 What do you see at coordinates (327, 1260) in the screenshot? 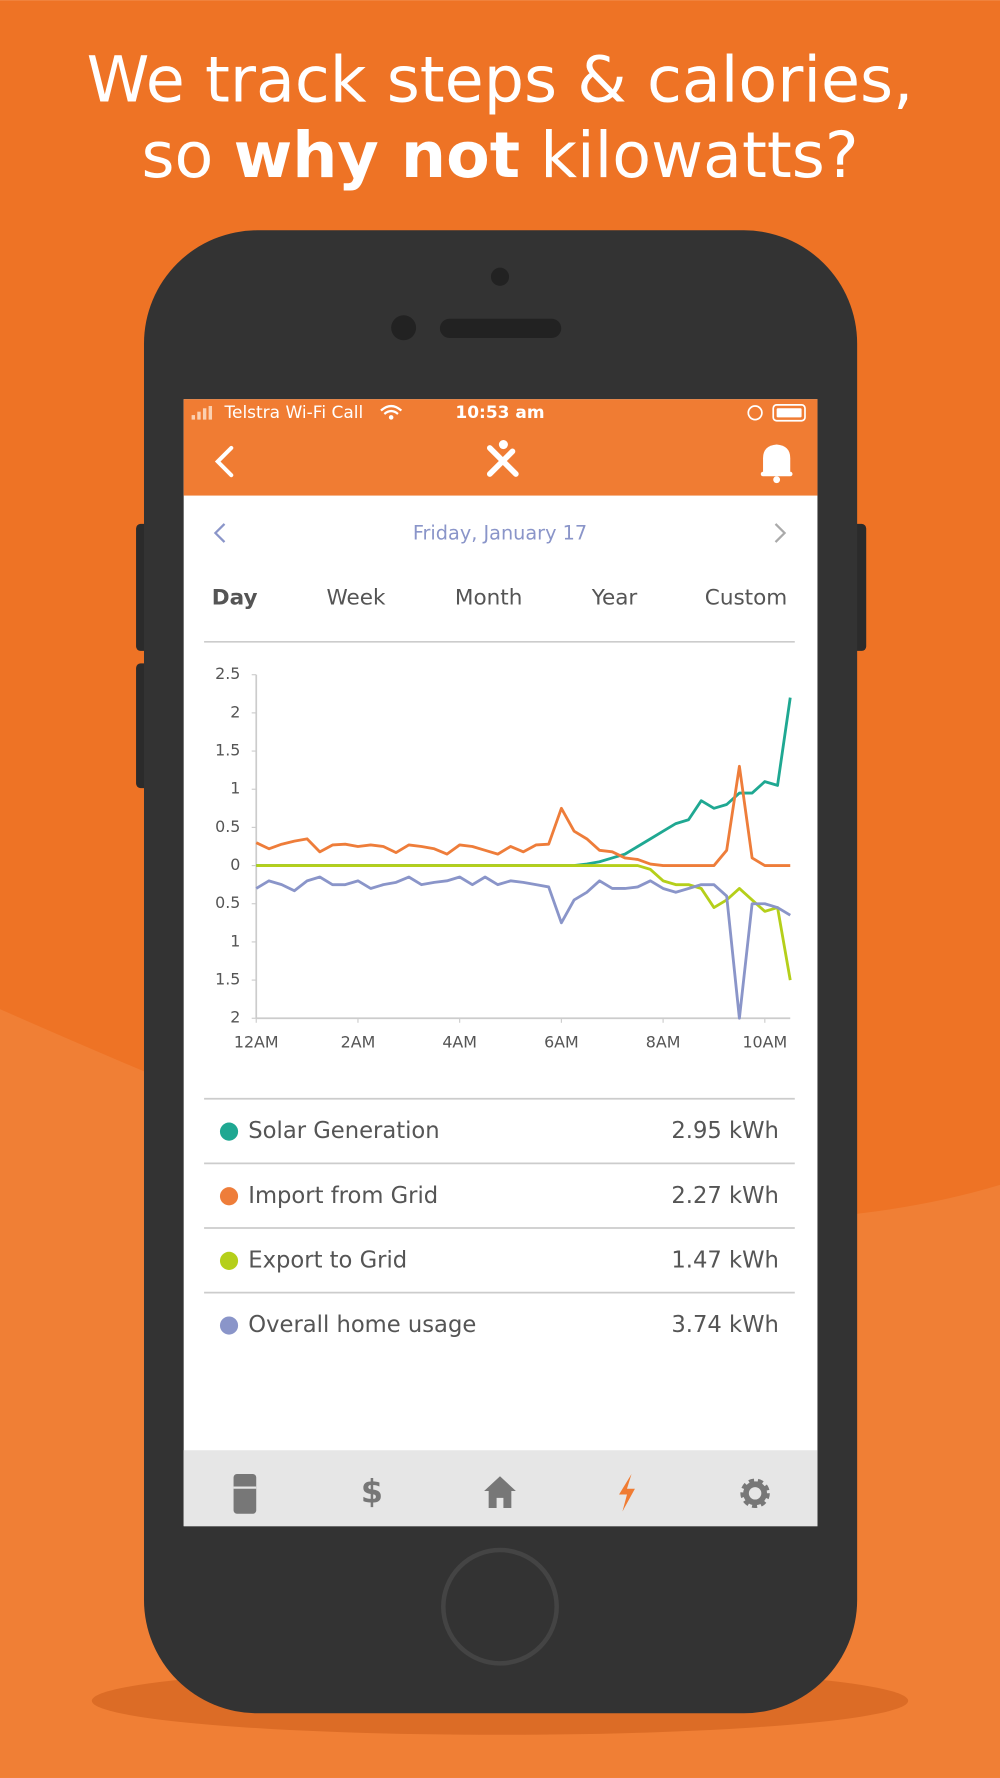
I see `legend-name: Export to Grid` at bounding box center [327, 1260].